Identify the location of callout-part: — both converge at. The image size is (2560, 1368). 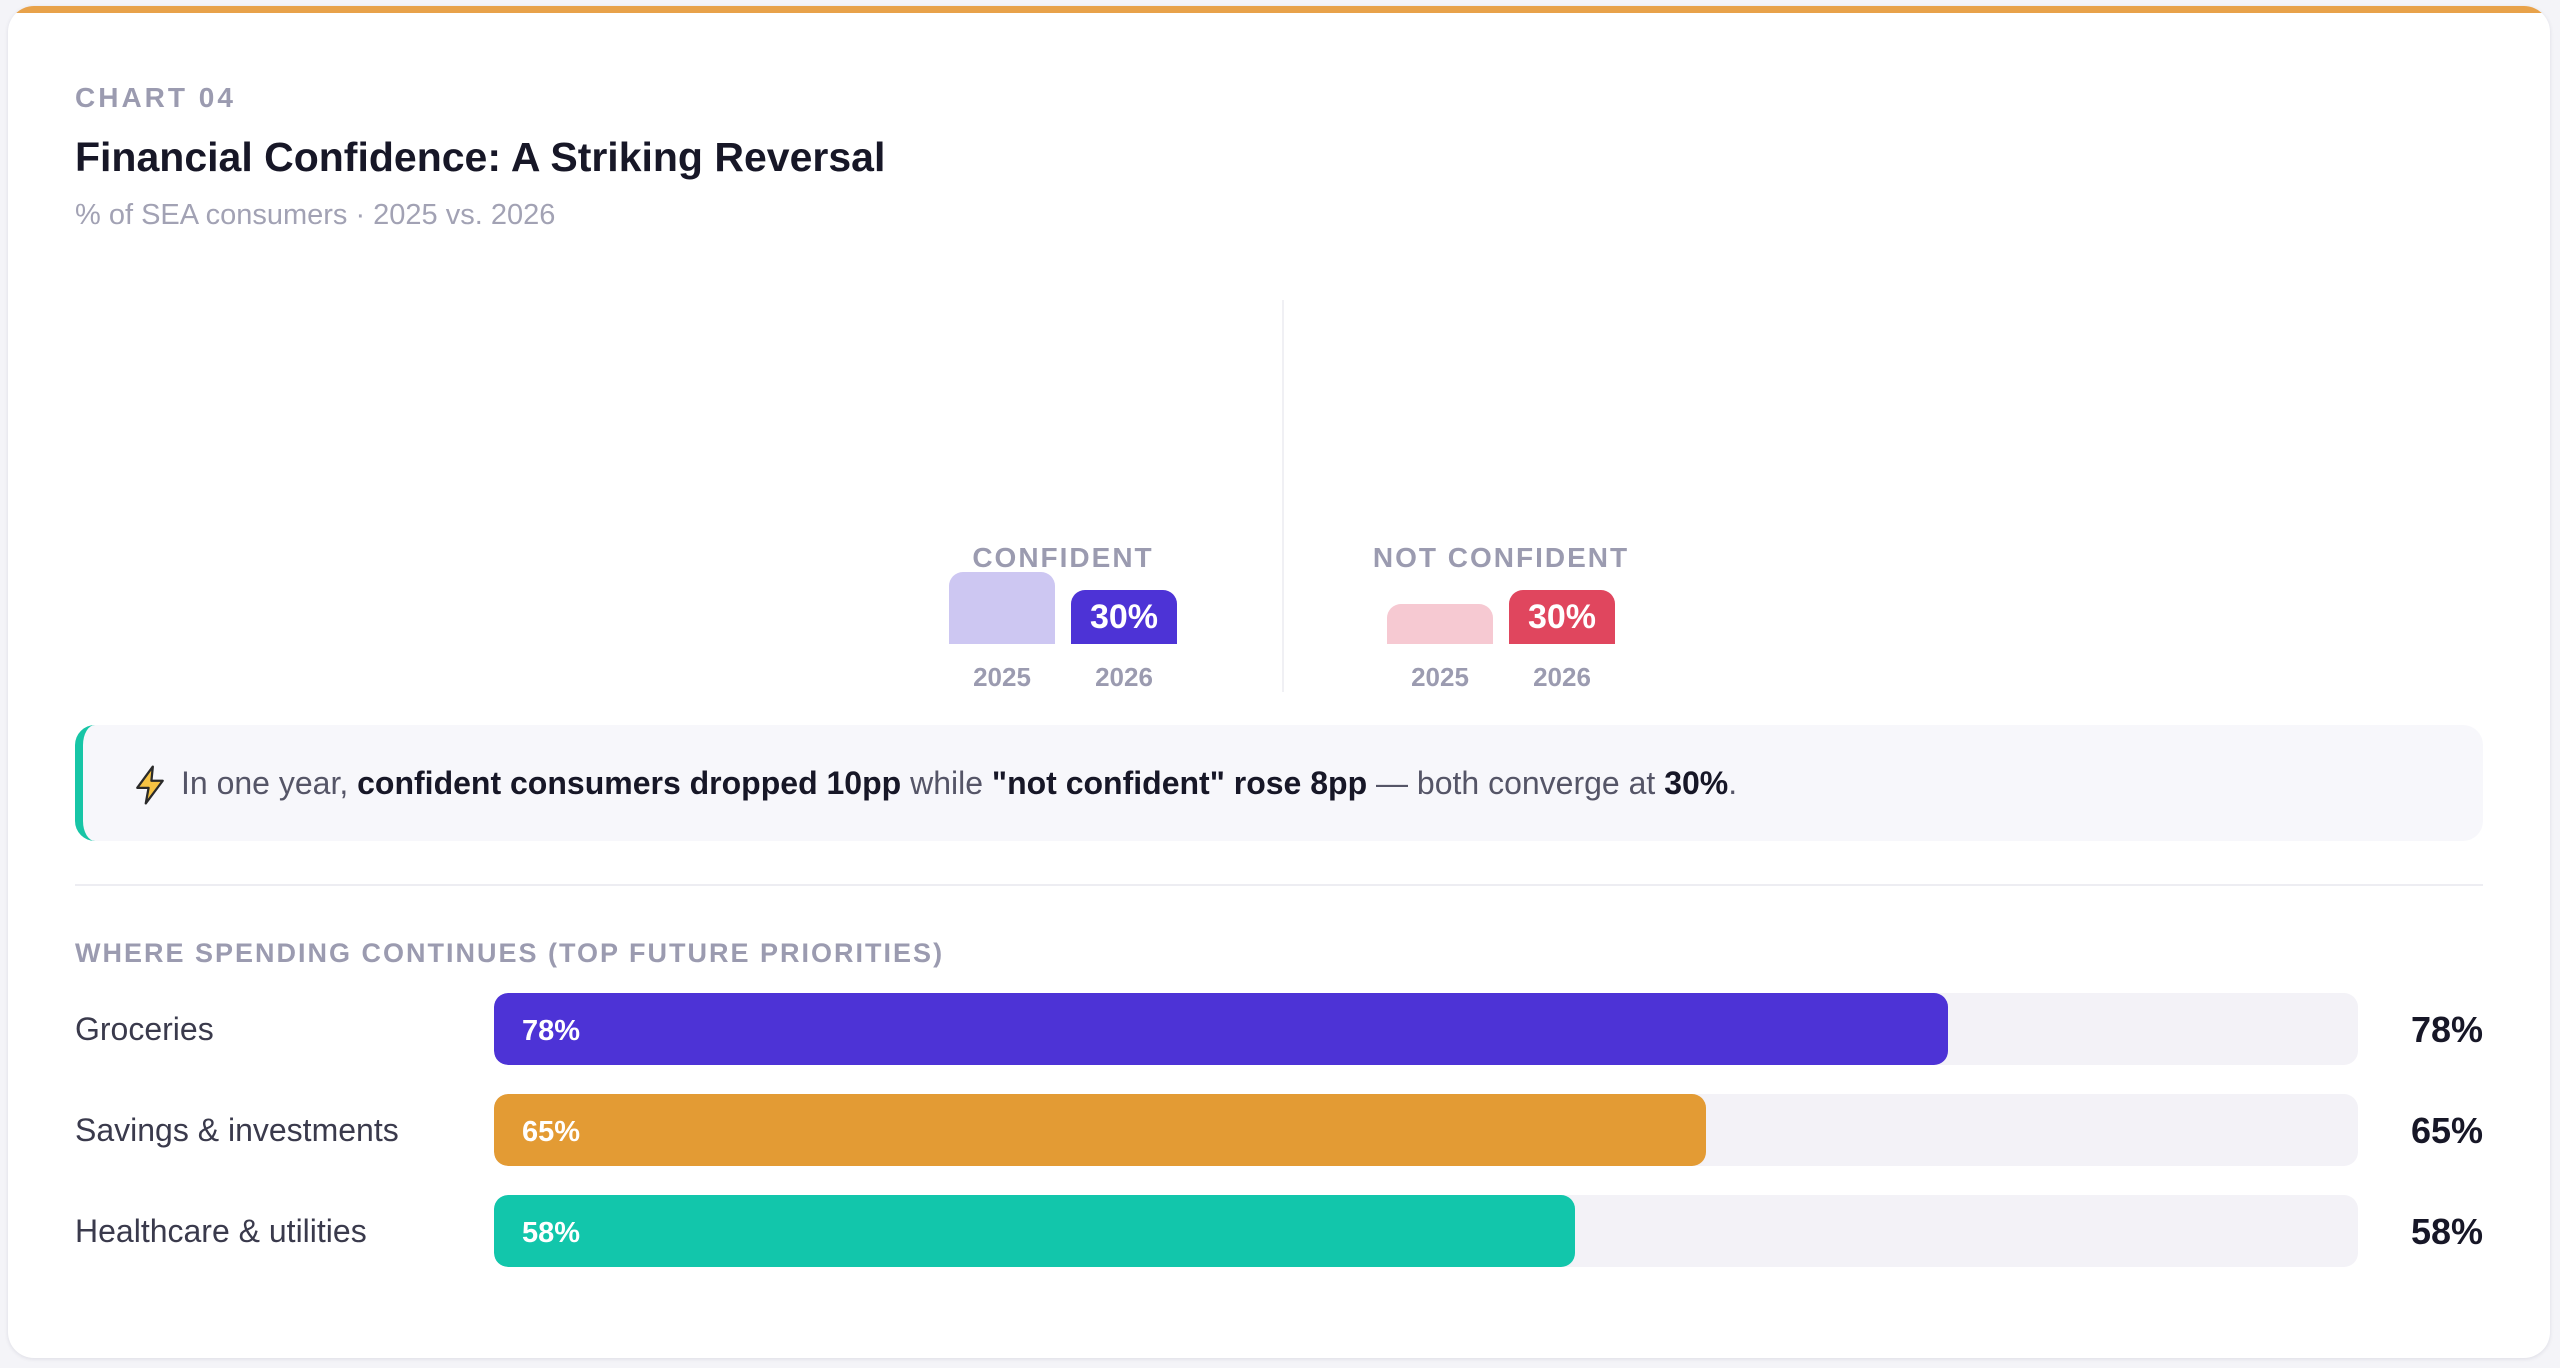
(1516, 783).